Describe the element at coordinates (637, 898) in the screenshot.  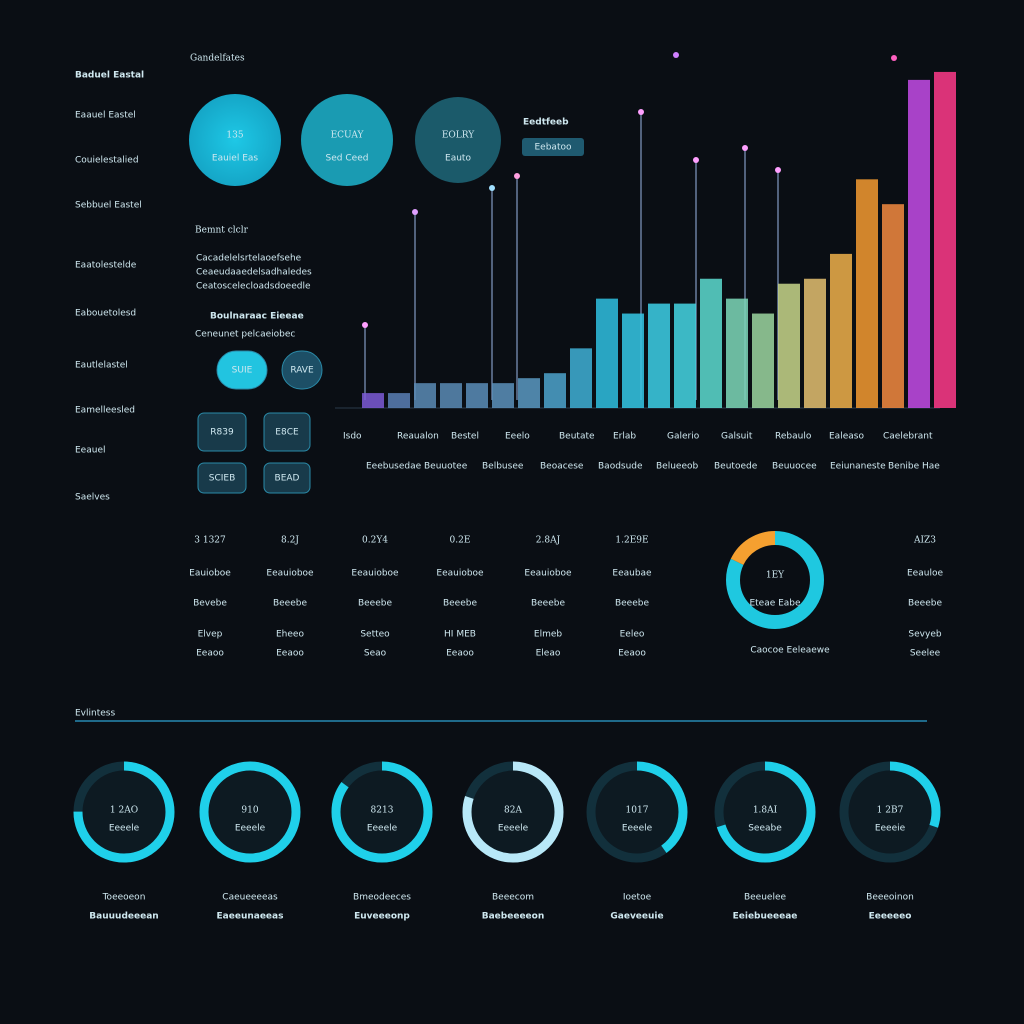
I see `ring-title: Ioetoe` at that location.